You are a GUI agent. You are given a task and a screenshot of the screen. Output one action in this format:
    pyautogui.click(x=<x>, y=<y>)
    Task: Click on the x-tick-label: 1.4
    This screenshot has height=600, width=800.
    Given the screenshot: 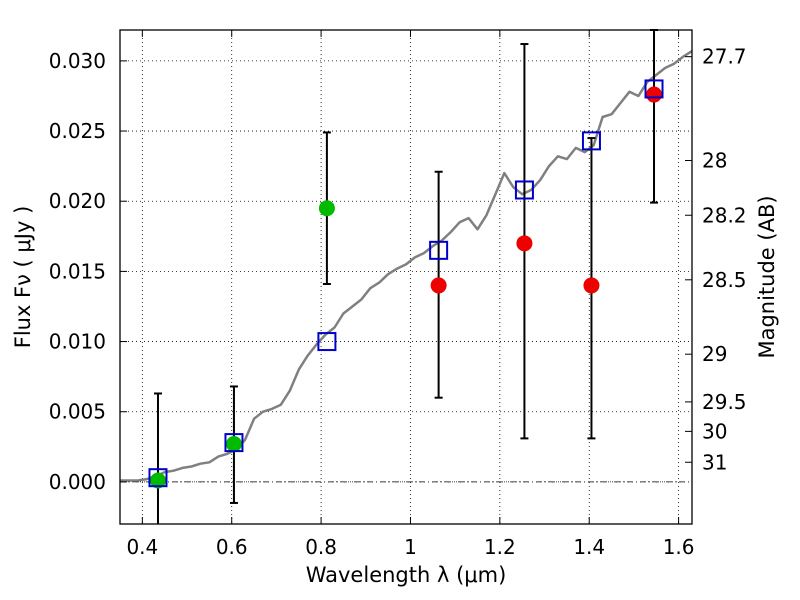 What is the action you would take?
    pyautogui.click(x=589, y=547)
    